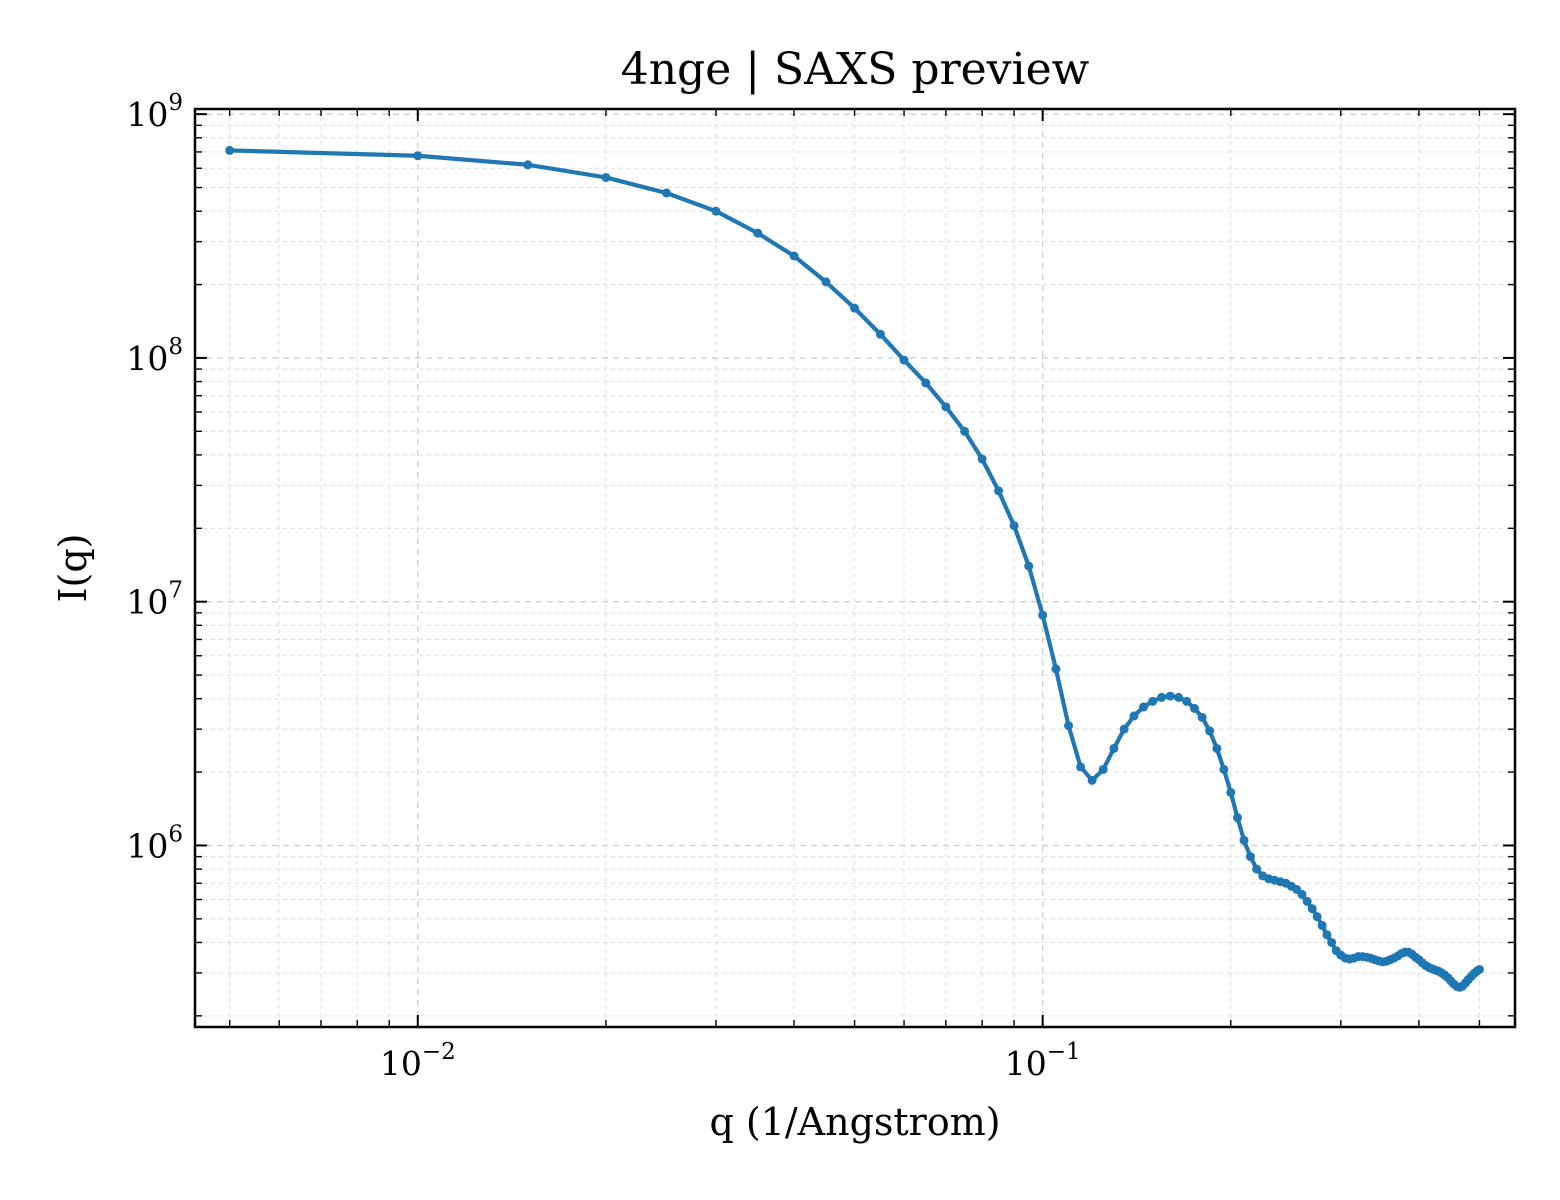 This screenshot has width=1560, height=1200. I want to click on y-tick-label: 10⁹, so click(154, 112).